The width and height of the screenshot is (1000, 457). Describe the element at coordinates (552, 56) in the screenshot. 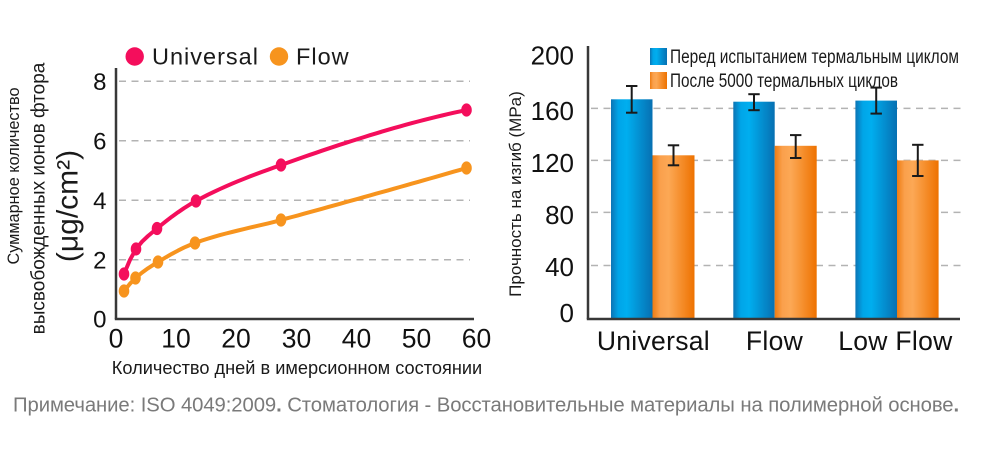

I see `svg-text: 200` at that location.